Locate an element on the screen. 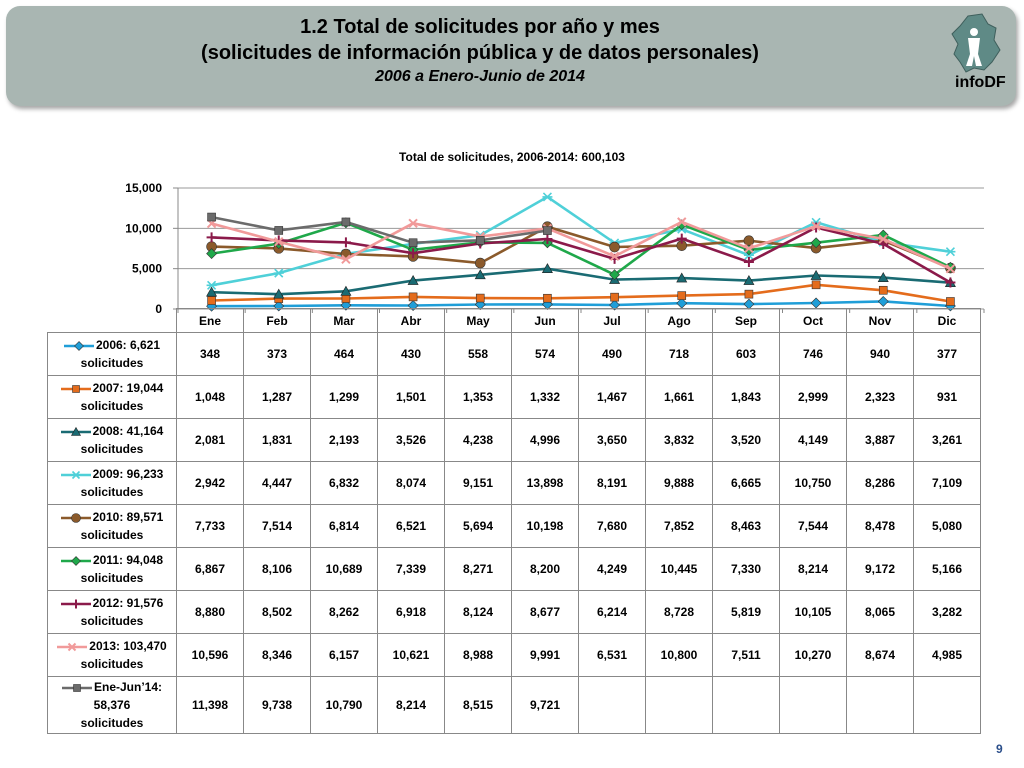 Image resolution: width=1024 pixels, height=768 pixels. value-cell: 8,271 is located at coordinates (478, 569).